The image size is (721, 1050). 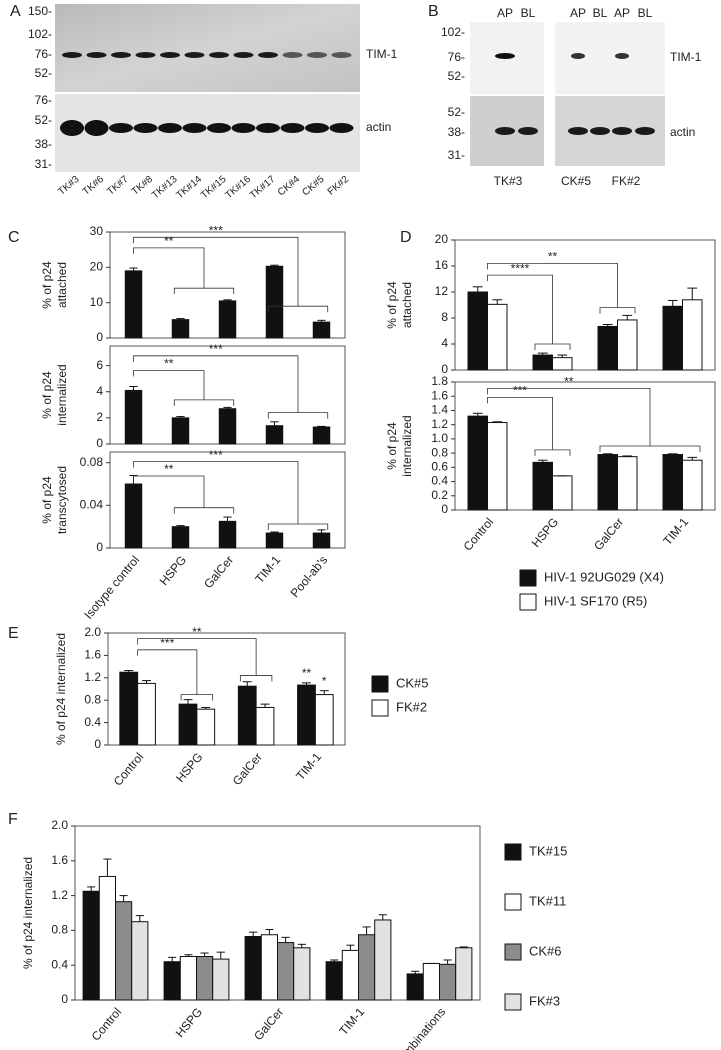 What do you see at coordinates (247, 769) in the screenshot?
I see `x-tick-label: GalCer` at bounding box center [247, 769].